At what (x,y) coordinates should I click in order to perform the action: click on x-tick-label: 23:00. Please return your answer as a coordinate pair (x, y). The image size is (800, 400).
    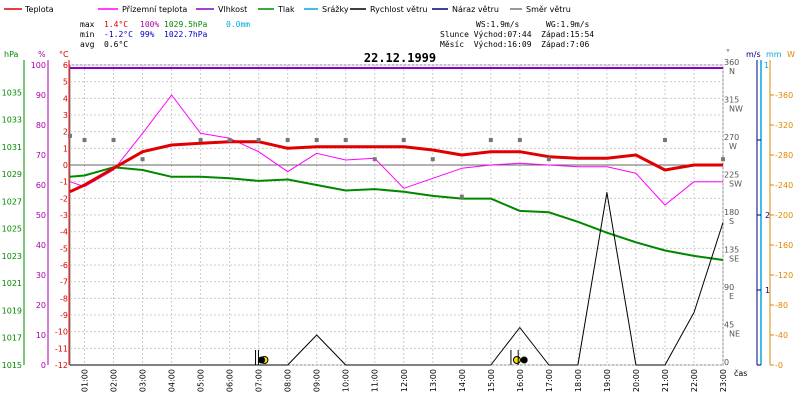
    Looking at the image, I should click on (723, 380).